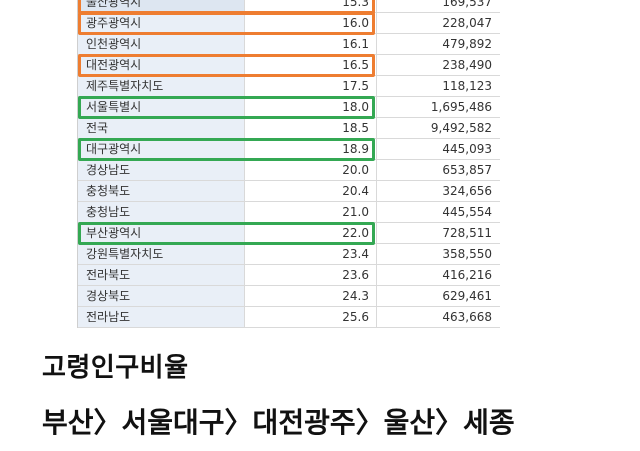 The height and width of the screenshot is (451, 640). Describe the element at coordinates (278, 422) in the screenshot. I see `caption-ranking: 부산〉서울대구〉대전광주〉울산〉세종` at that location.